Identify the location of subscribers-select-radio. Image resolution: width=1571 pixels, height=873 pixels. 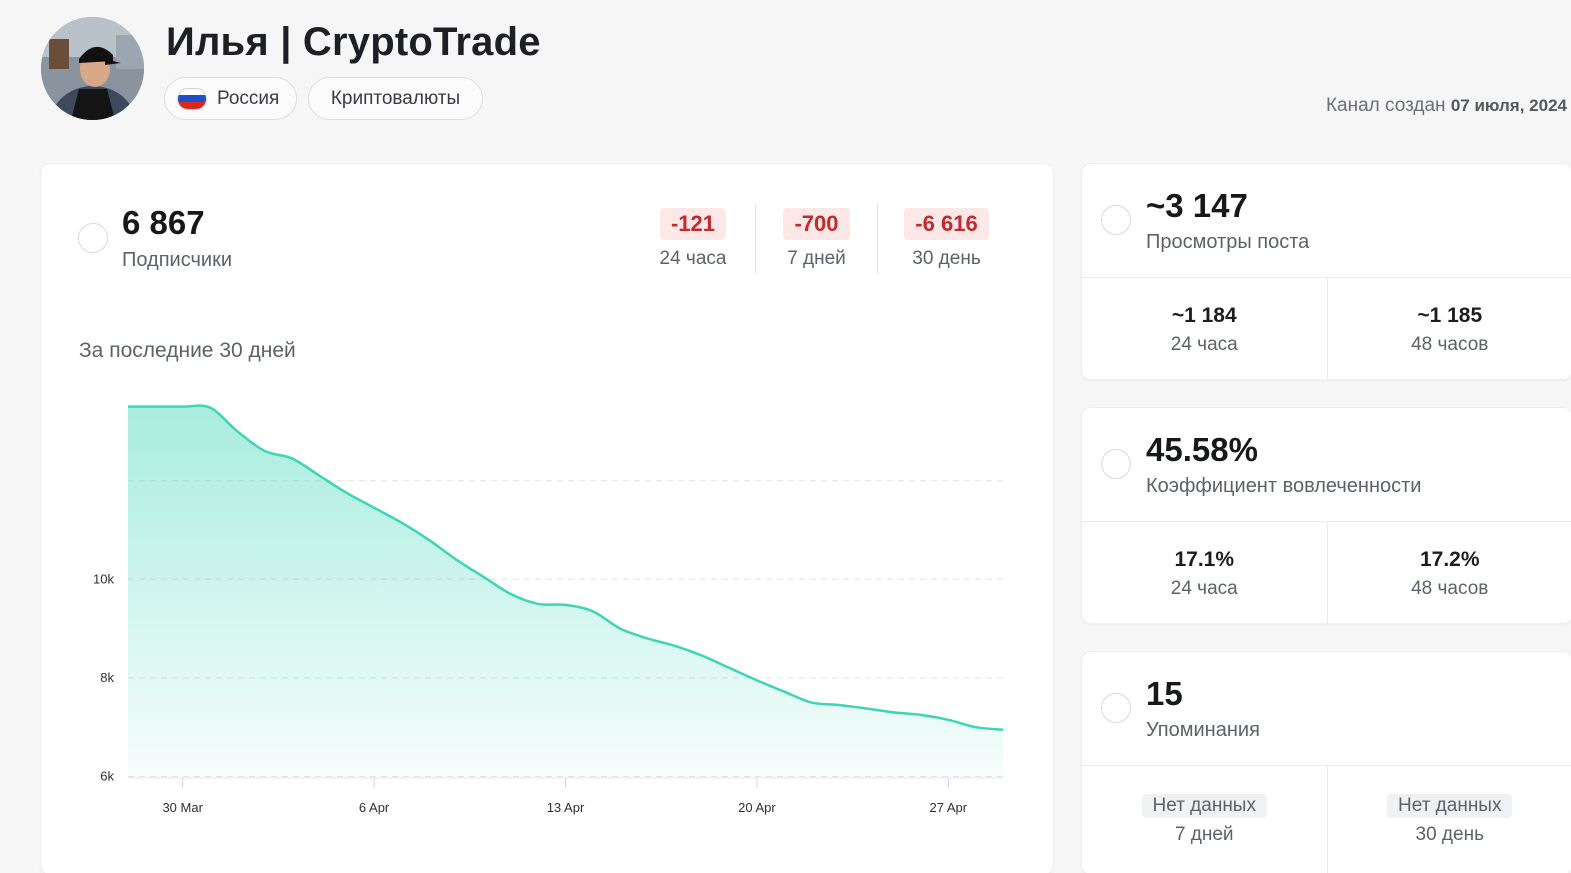
(93, 238).